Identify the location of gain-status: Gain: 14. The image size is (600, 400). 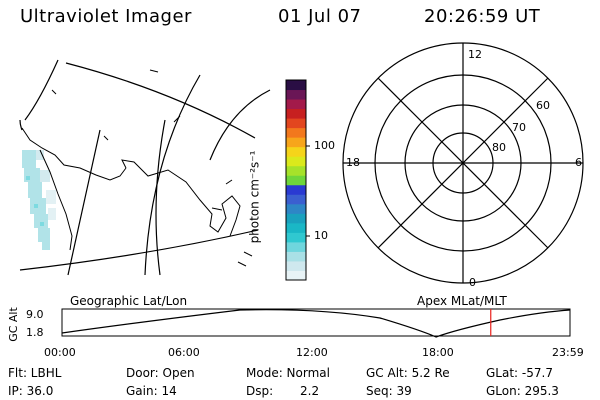
(151, 391).